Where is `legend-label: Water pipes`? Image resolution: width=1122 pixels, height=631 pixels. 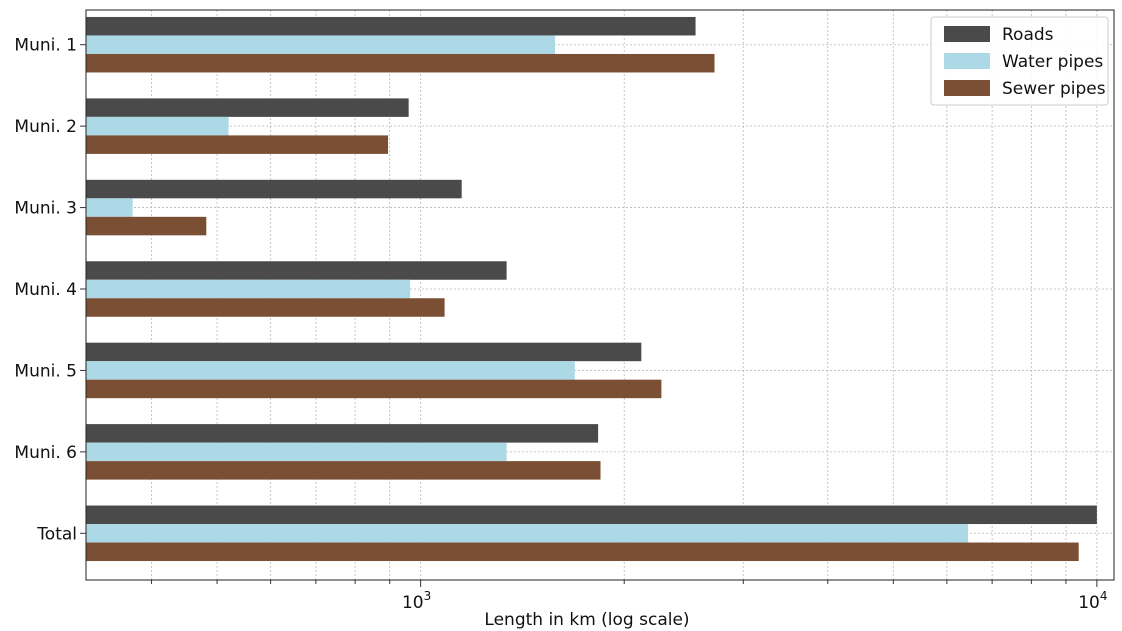
legend-label: Water pipes is located at coordinates (1052, 62).